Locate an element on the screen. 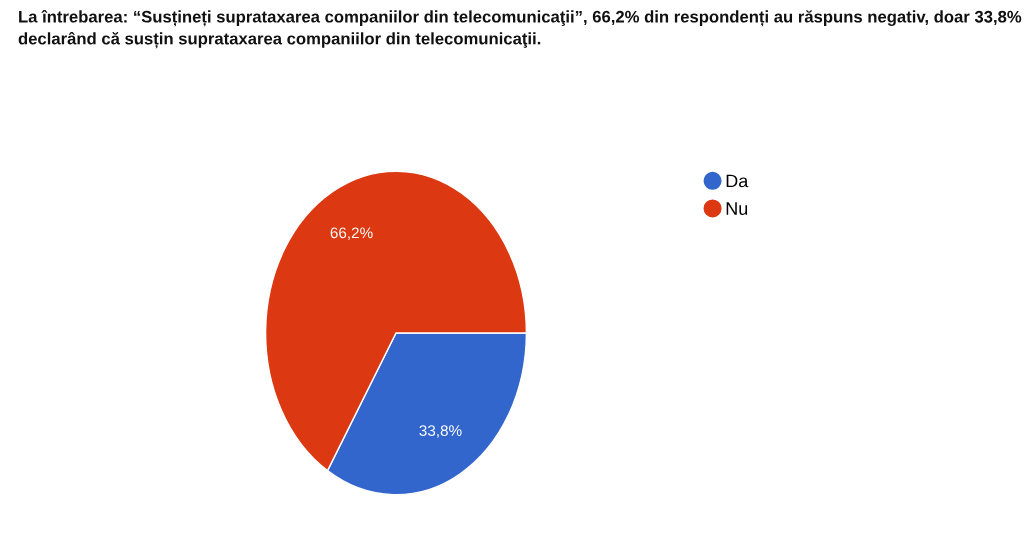 The height and width of the screenshot is (556, 1024). legend-label: Nu is located at coordinates (737, 208).